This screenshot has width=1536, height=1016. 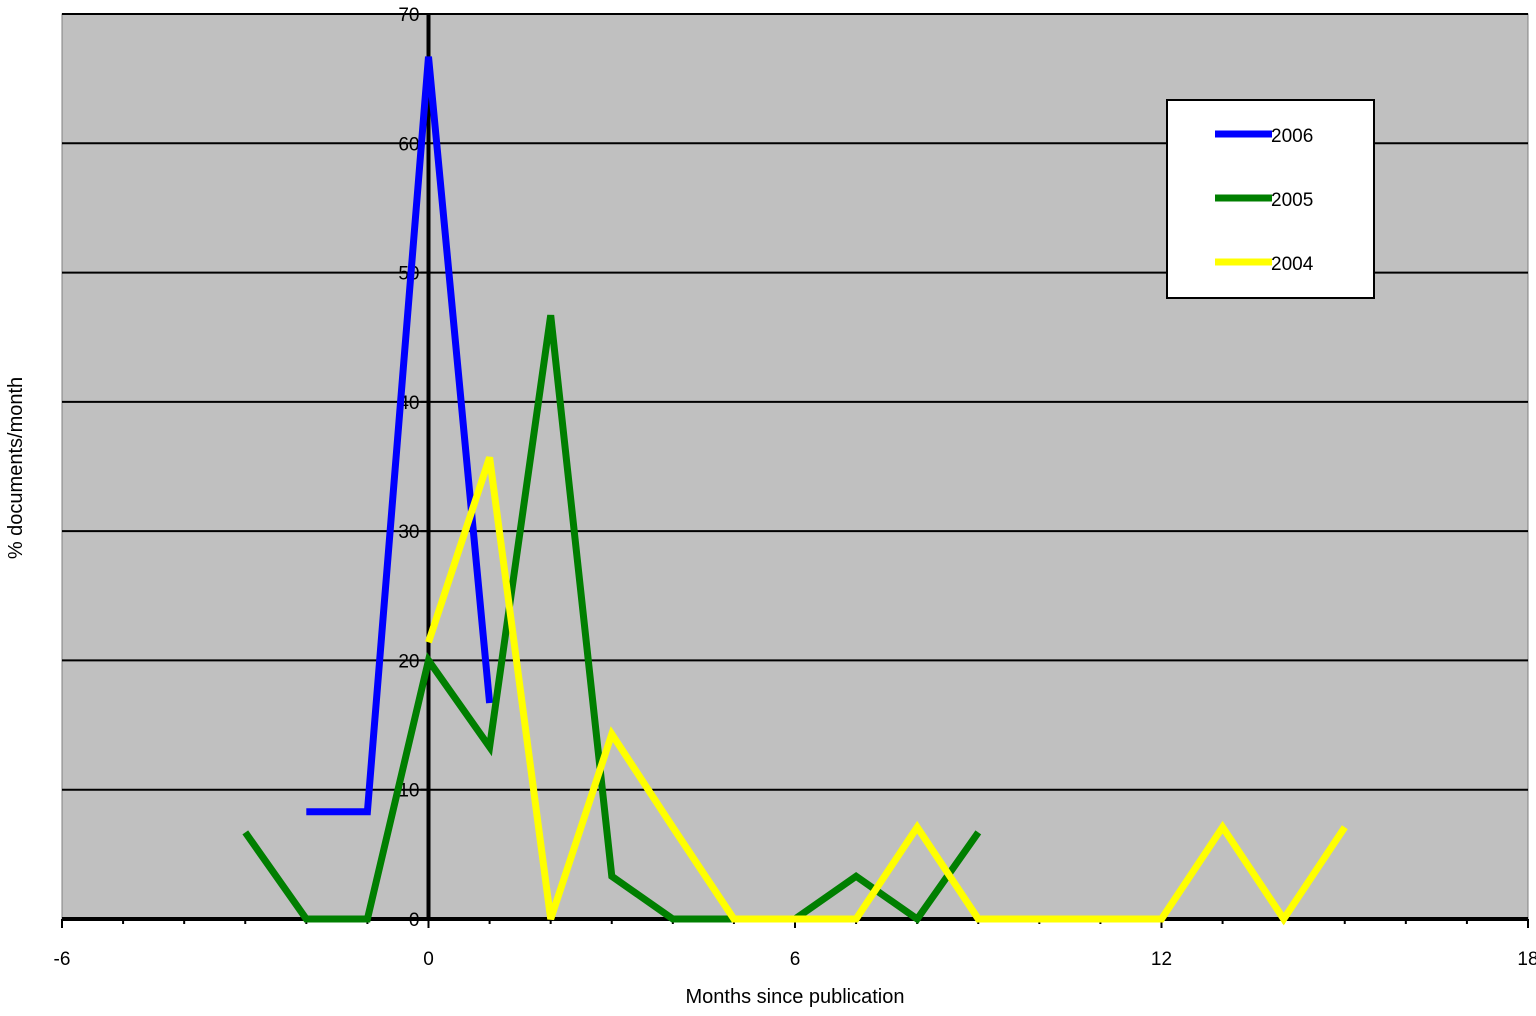 I want to click on legend: 2006 2005 2004, so click(x=1270, y=199).